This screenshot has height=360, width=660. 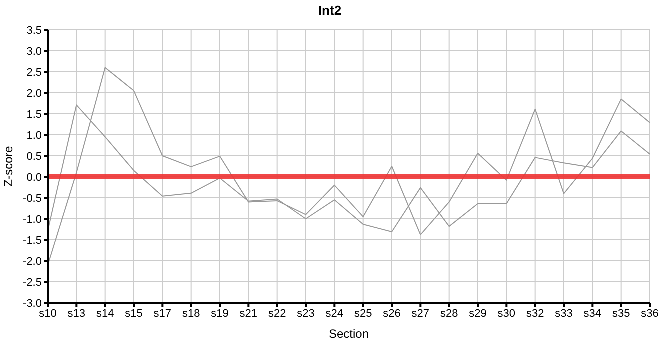 I want to click on y-tick-label: 2.5, so click(x=34, y=72).